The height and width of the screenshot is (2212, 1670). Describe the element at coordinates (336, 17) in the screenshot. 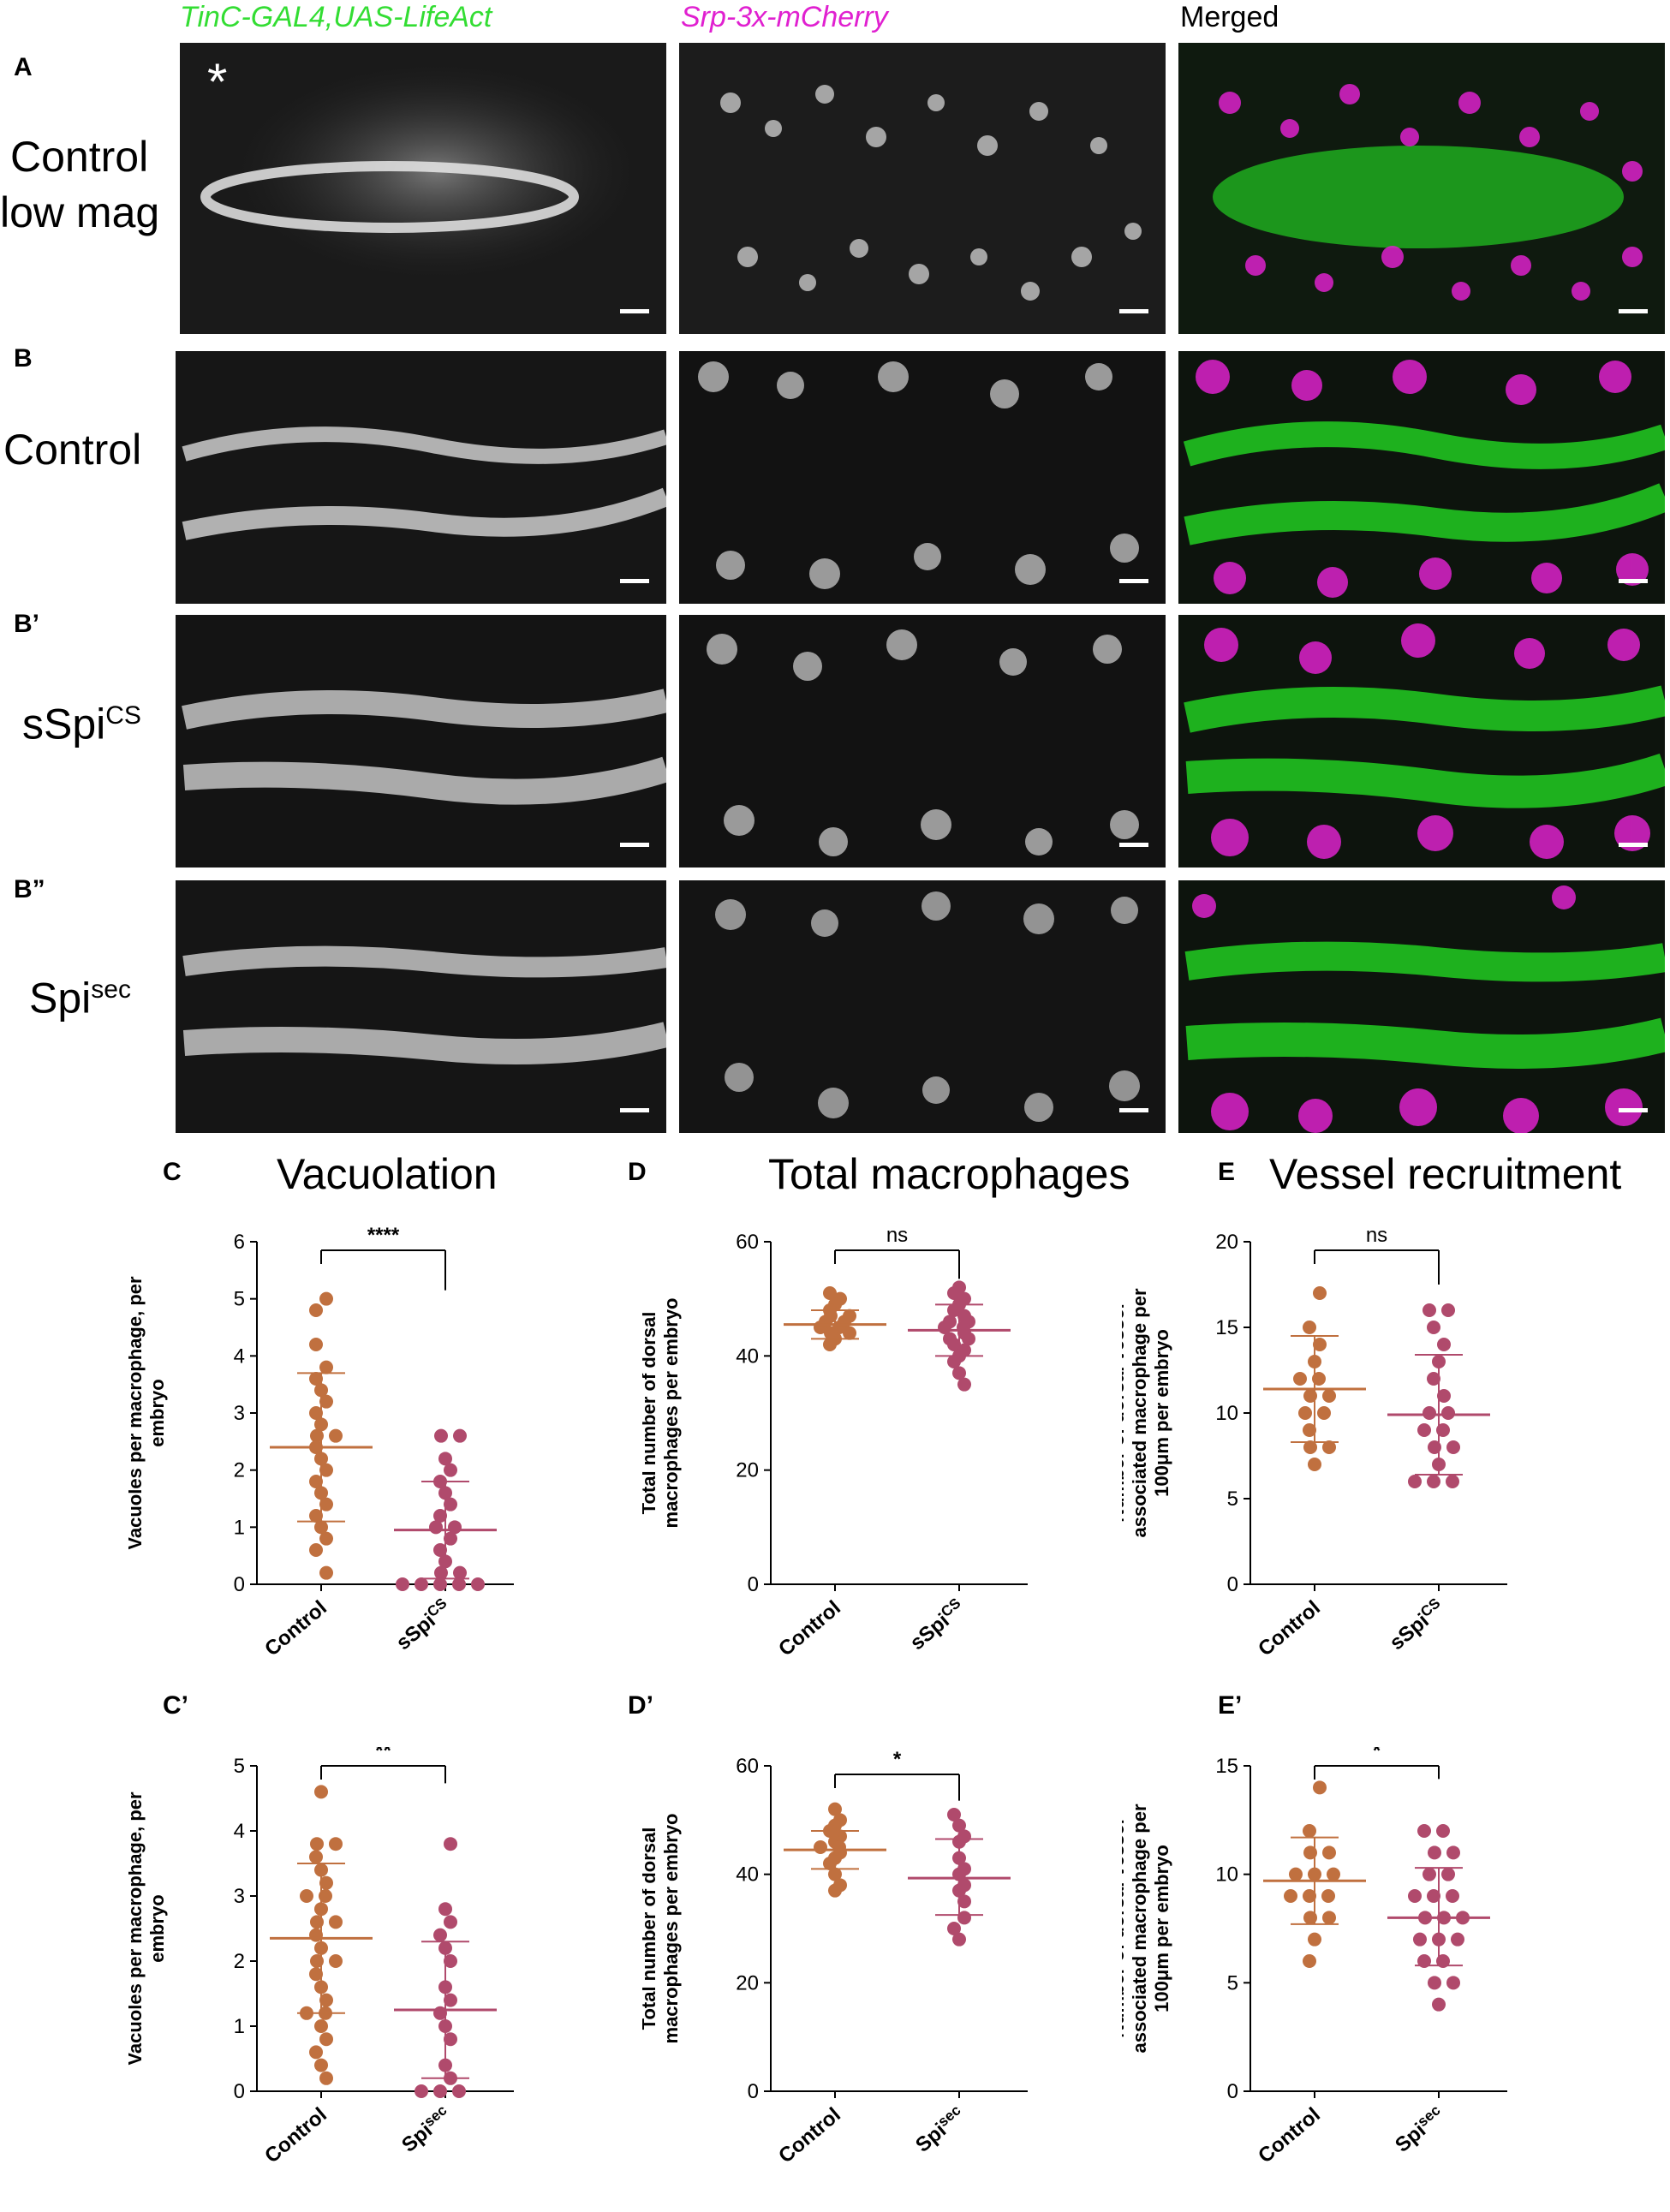

I see `column-header-tinc: TinC-GAL4,UAS-LifeAct` at that location.